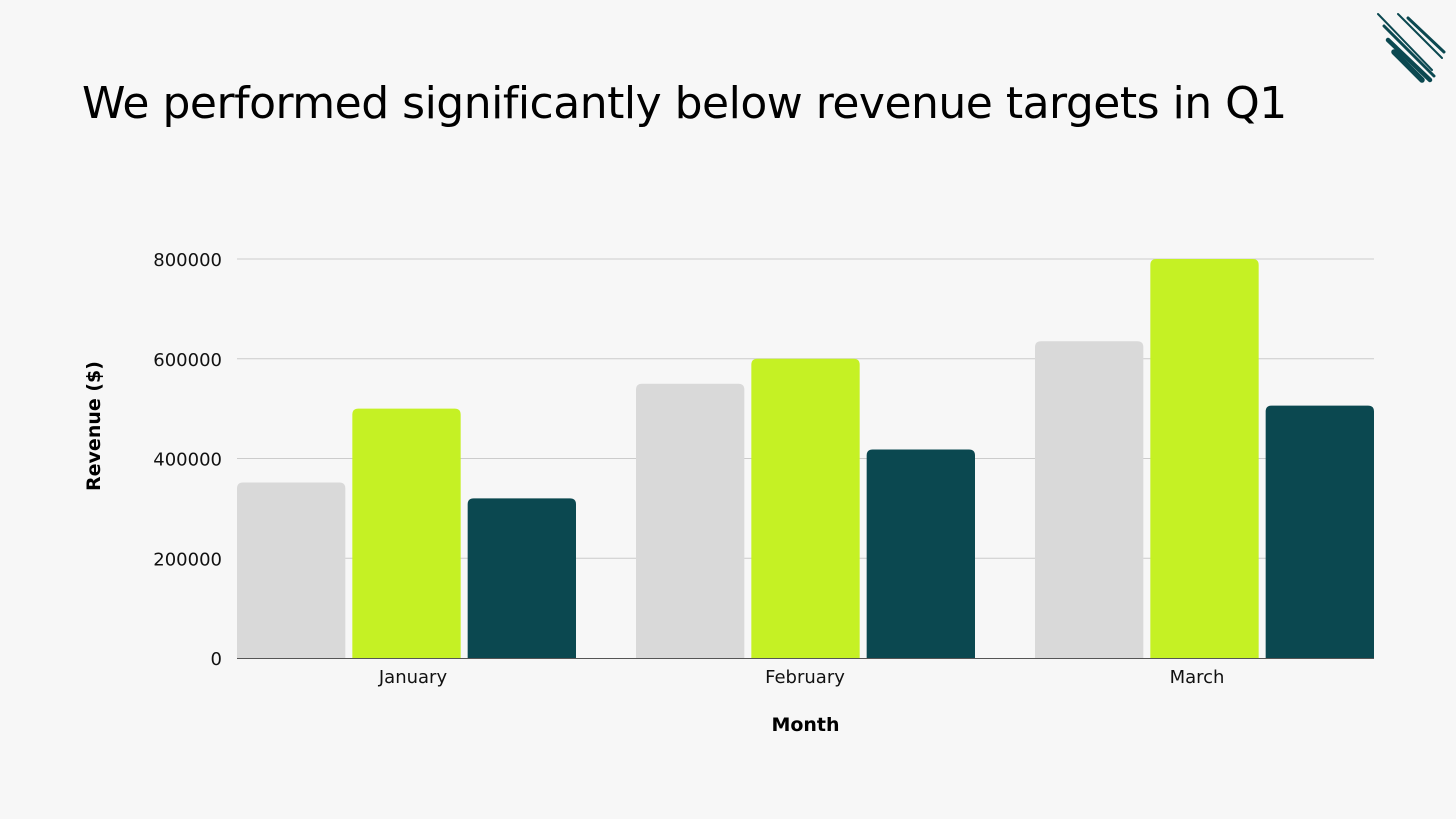  Describe the element at coordinates (187, 260) in the screenshot. I see `y-tick-label: 800000` at that location.